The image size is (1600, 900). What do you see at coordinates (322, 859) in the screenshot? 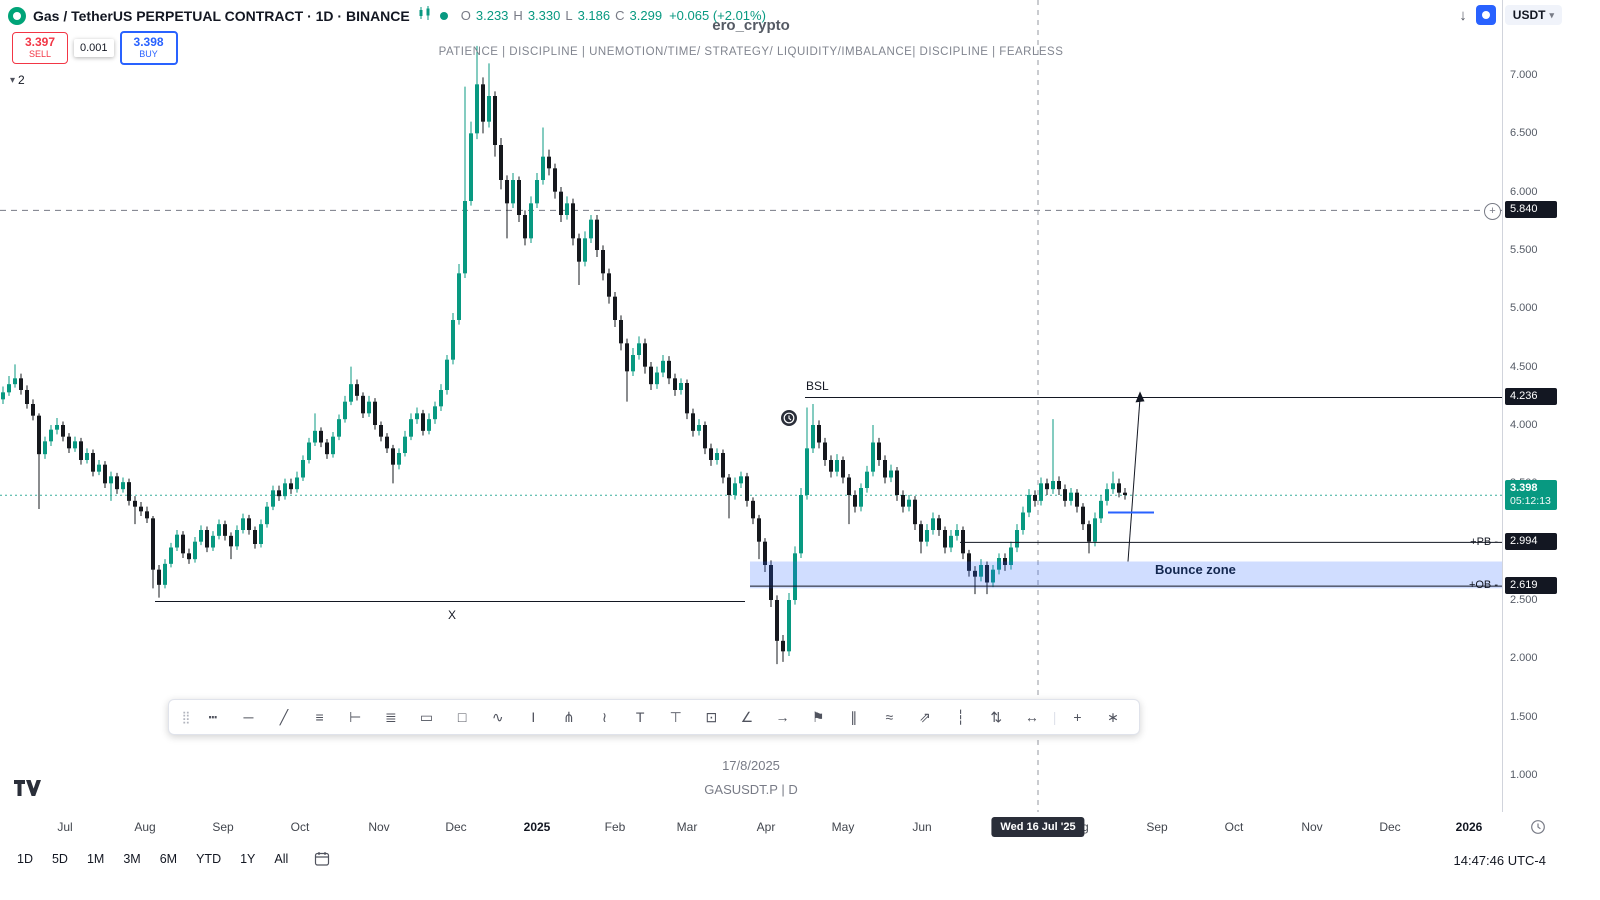
I see `goto-date-icon` at bounding box center [322, 859].